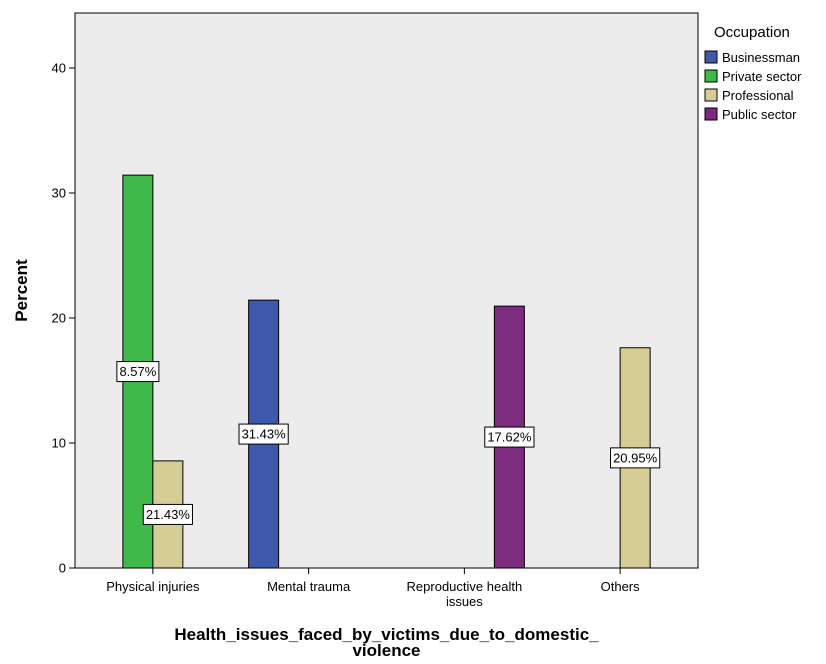 This screenshot has height=664, width=826. I want to click on legend-title: Occupation, so click(752, 32).